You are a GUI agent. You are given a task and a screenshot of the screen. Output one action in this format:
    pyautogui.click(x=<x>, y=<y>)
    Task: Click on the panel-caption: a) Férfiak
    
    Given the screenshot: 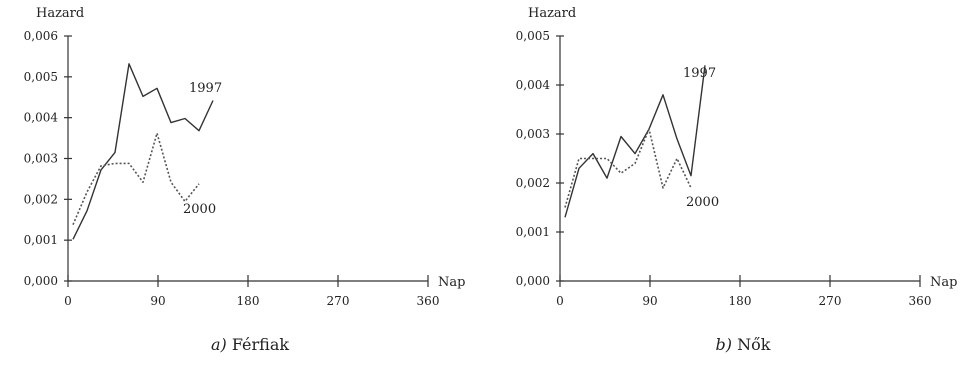 What is the action you would take?
    pyautogui.click(x=250, y=344)
    